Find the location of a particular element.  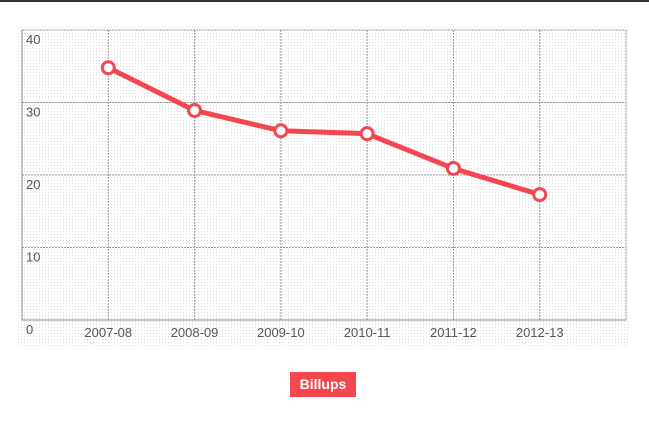

x-tick-label: 2008-09 is located at coordinates (195, 332).